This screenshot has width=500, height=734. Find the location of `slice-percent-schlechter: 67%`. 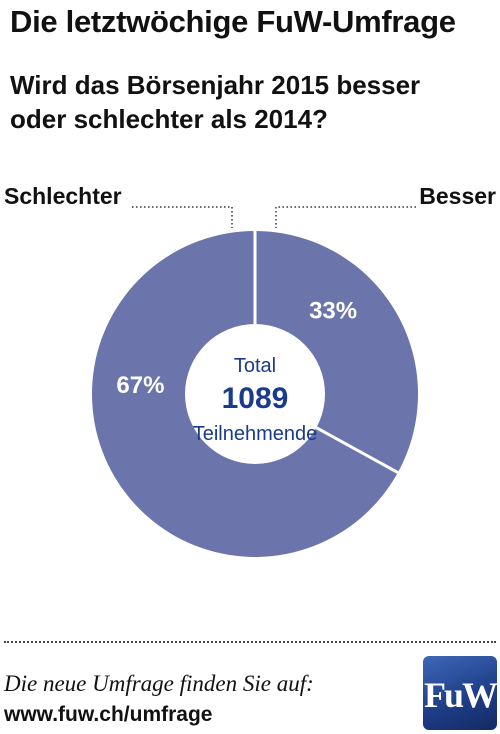

slice-percent-schlechter: 67% is located at coordinates (140, 385).